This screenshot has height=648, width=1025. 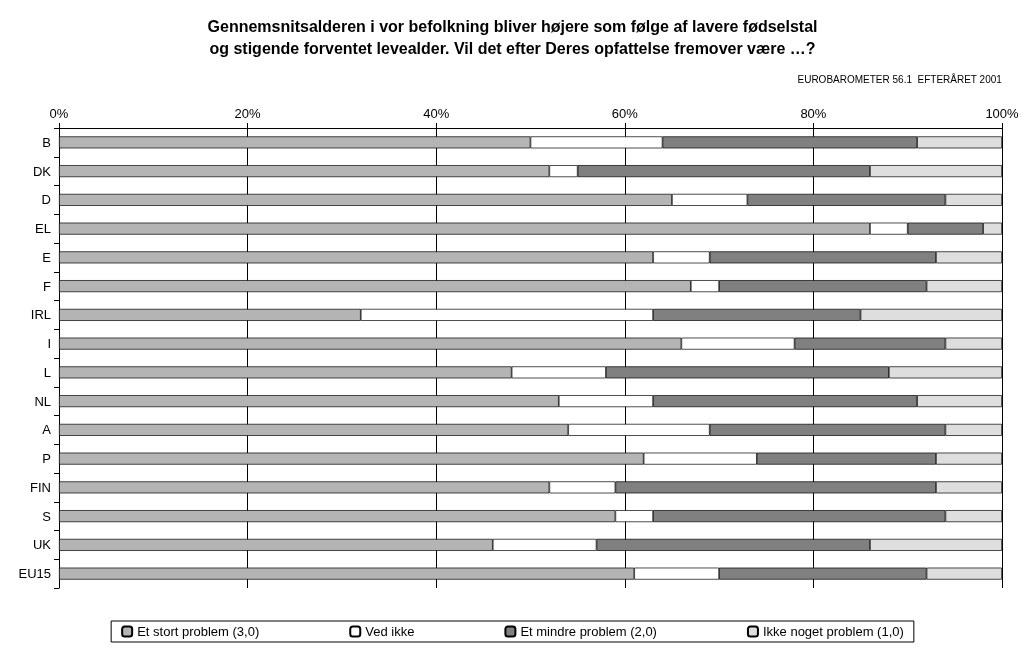 What do you see at coordinates (43, 229) in the screenshot?
I see `y-tick-label: EL` at bounding box center [43, 229].